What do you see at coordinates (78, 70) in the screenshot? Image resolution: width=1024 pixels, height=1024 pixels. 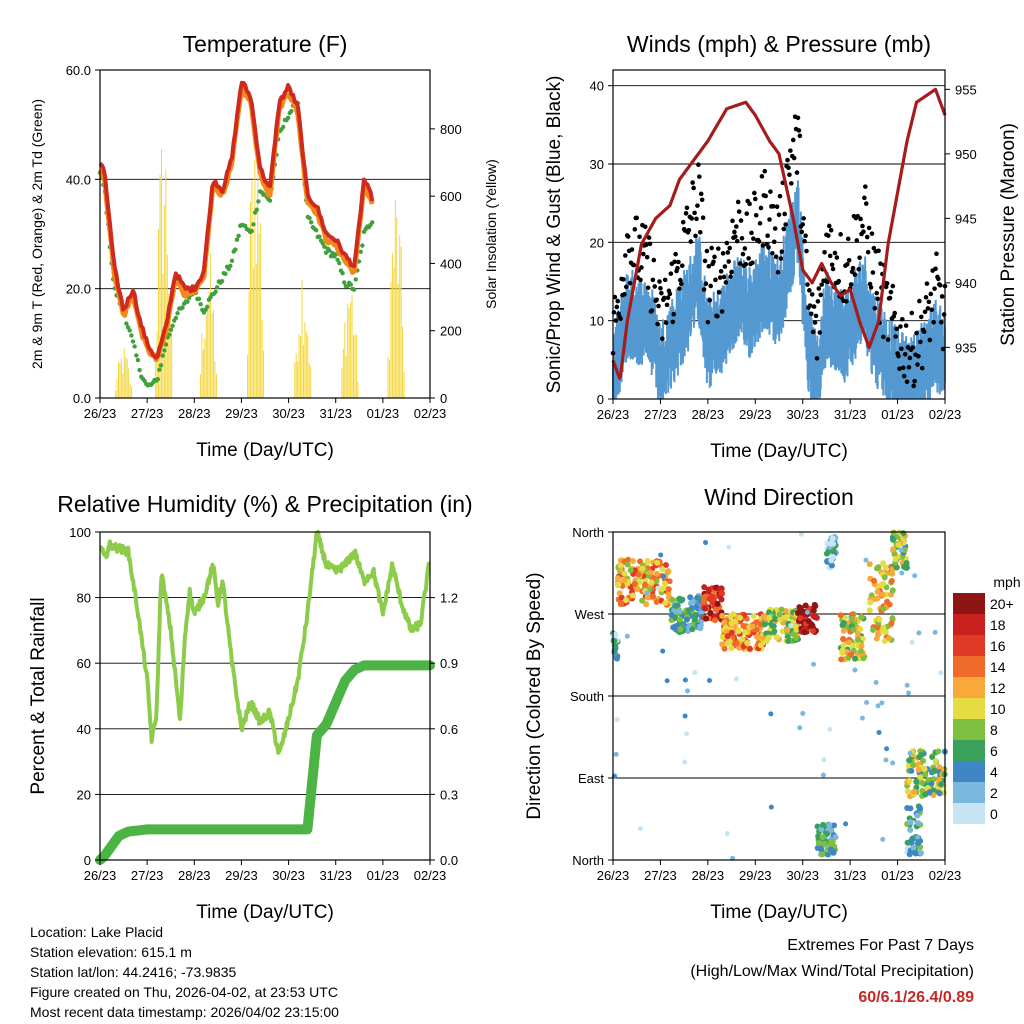 I see `temperature-ytick-label: 60.0` at bounding box center [78, 70].